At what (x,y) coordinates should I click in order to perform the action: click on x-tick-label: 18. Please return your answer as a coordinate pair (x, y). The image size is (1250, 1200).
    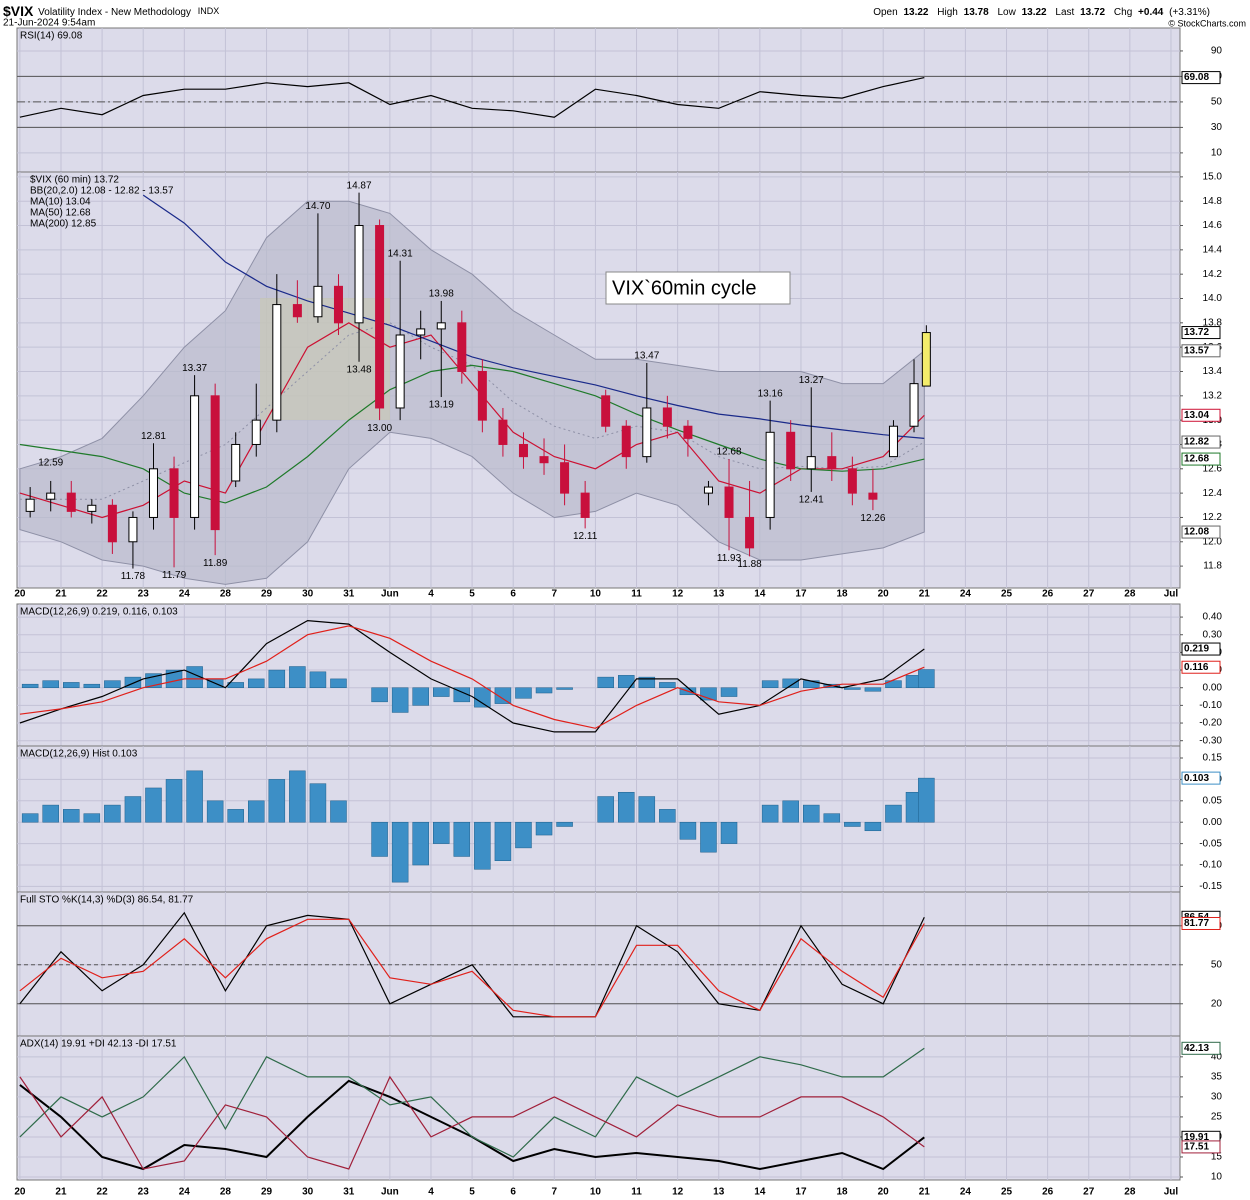
    Looking at the image, I should click on (843, 594).